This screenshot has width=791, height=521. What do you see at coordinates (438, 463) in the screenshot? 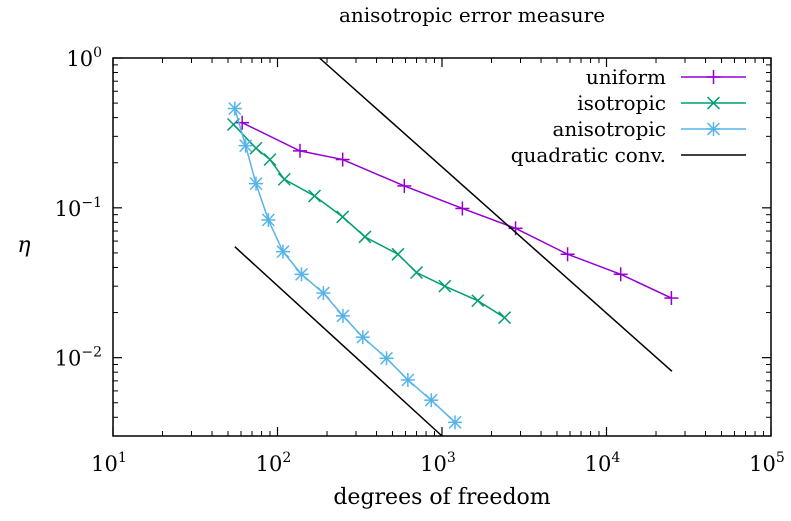
I see `x-tick-label: 103` at bounding box center [438, 463].